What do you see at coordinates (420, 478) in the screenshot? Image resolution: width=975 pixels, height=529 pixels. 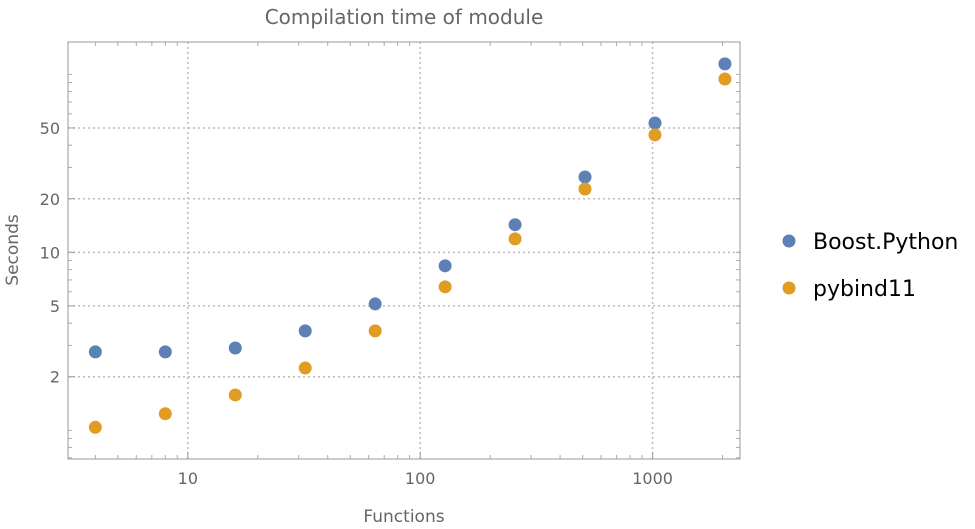 I see `x-tick-label: 100` at bounding box center [420, 478].